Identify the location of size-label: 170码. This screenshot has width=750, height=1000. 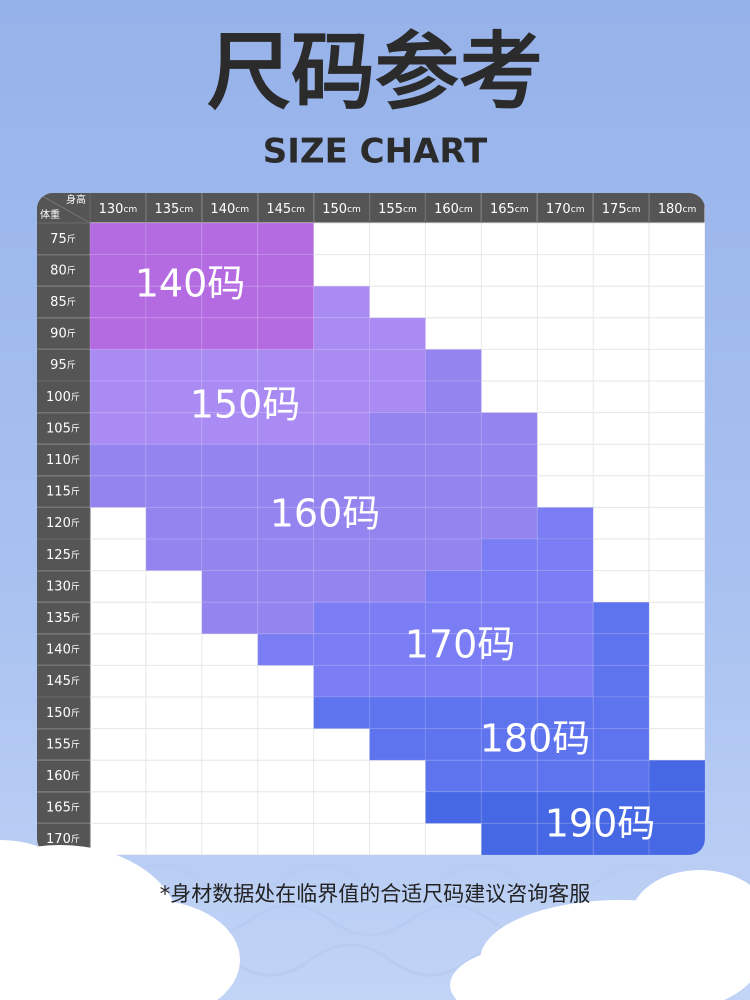
(460, 645).